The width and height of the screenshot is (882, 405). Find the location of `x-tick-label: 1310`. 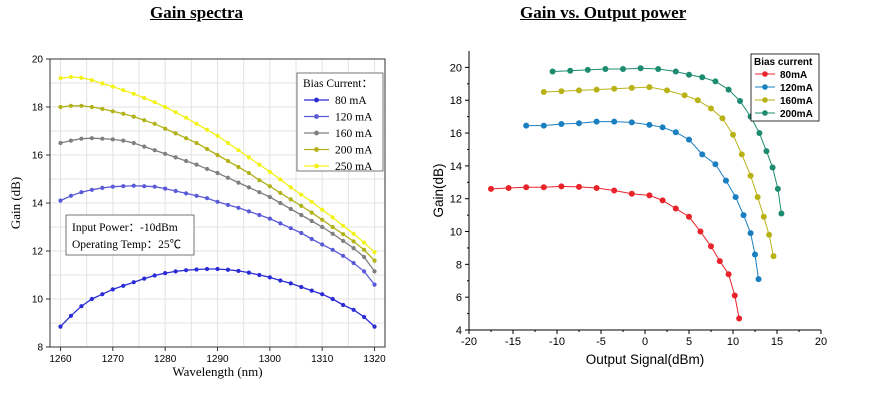

x-tick-label: 1310 is located at coordinates (322, 359).